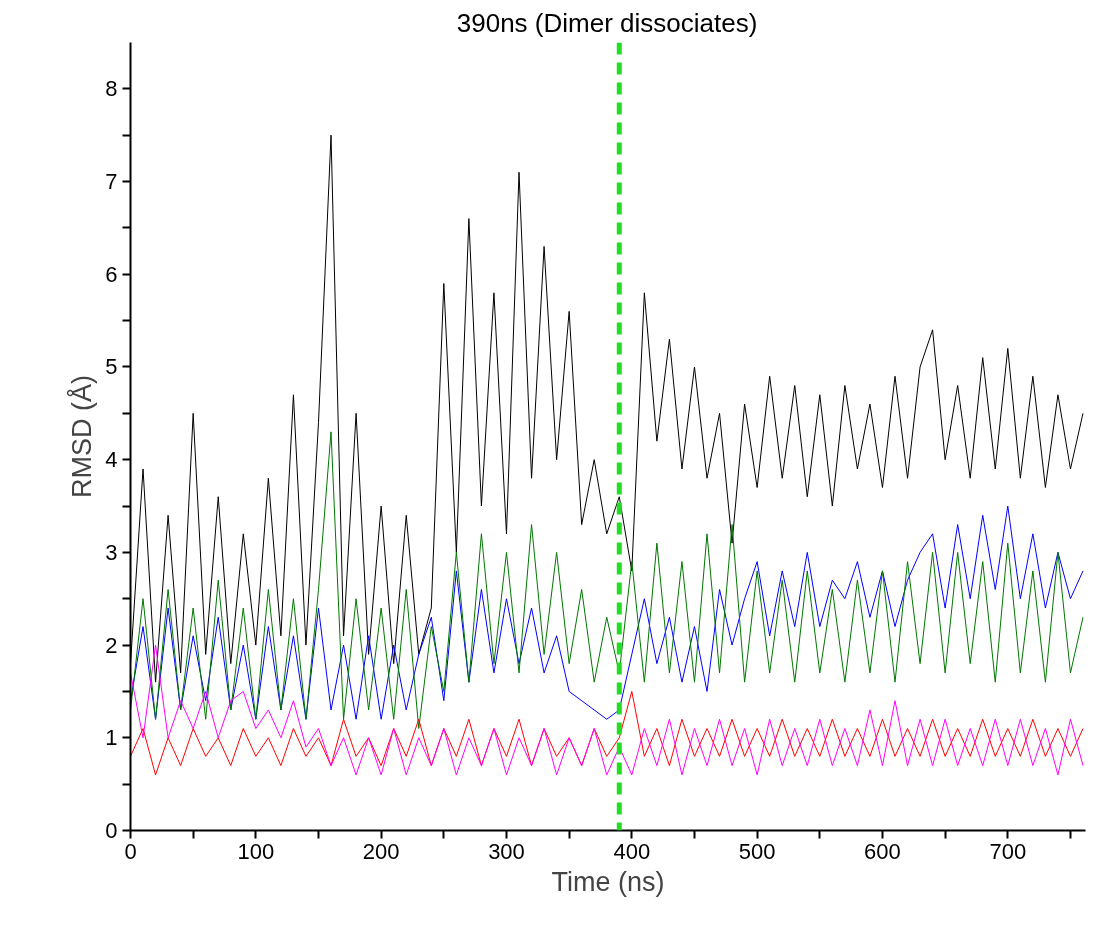 This screenshot has height=937, width=1095. What do you see at coordinates (111, 274) in the screenshot?
I see `y-tick-label: 6` at bounding box center [111, 274].